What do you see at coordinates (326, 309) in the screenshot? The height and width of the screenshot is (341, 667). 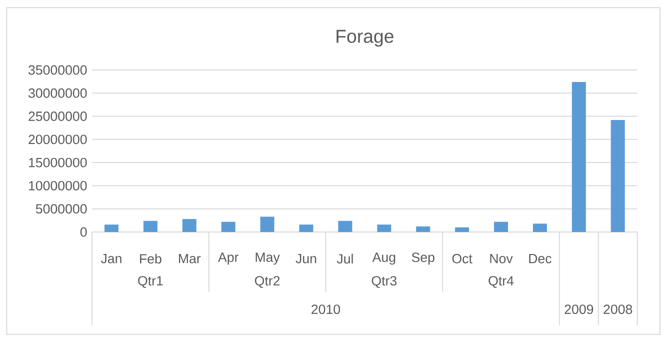 I see `text: 2010` at bounding box center [326, 309].